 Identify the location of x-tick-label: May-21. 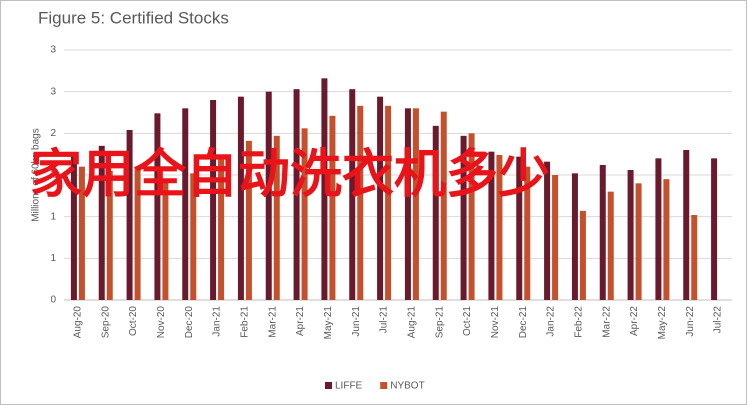
(328, 323).